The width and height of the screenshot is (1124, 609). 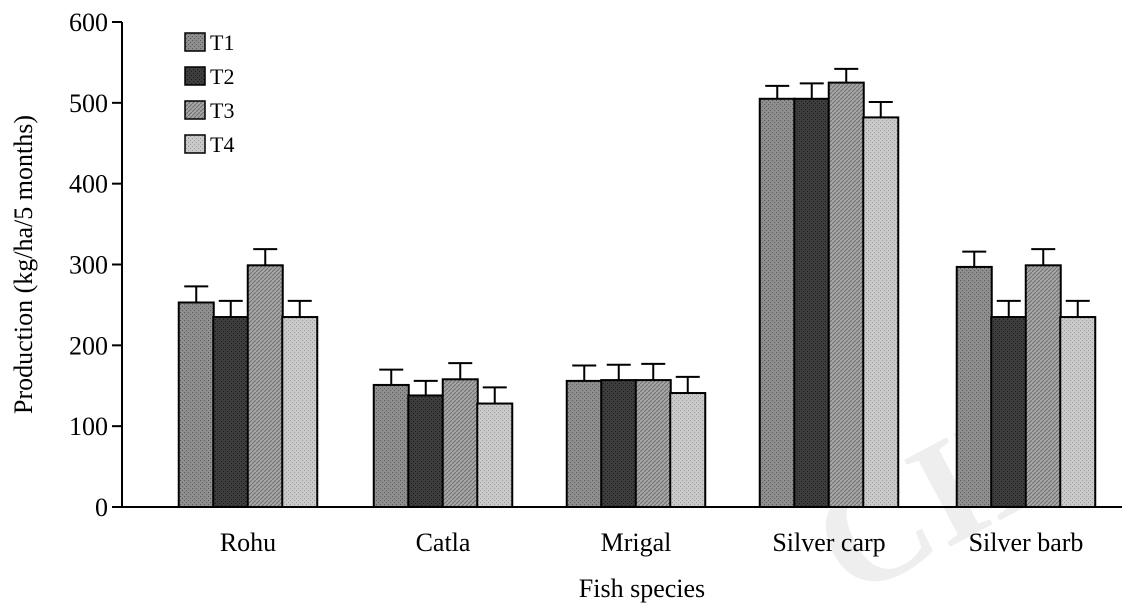 What do you see at coordinates (222, 42) in the screenshot?
I see `legend-label-t1: T1` at bounding box center [222, 42].